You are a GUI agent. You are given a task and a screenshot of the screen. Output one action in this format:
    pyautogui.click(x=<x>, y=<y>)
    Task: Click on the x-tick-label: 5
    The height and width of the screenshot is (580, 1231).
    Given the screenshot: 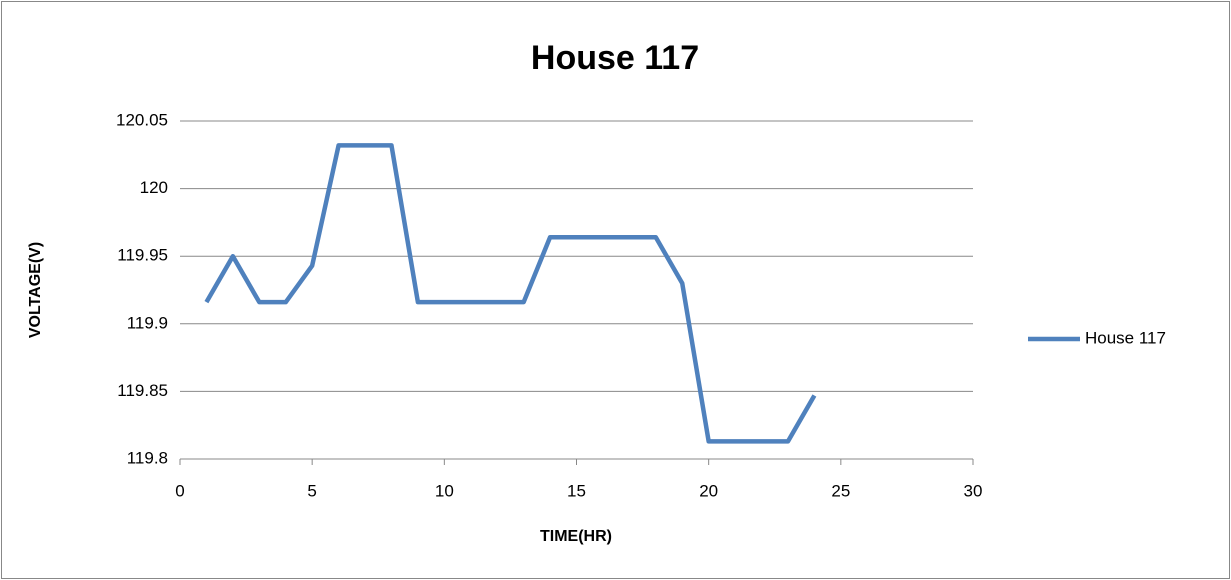 What is the action you would take?
    pyautogui.click(x=311, y=490)
    